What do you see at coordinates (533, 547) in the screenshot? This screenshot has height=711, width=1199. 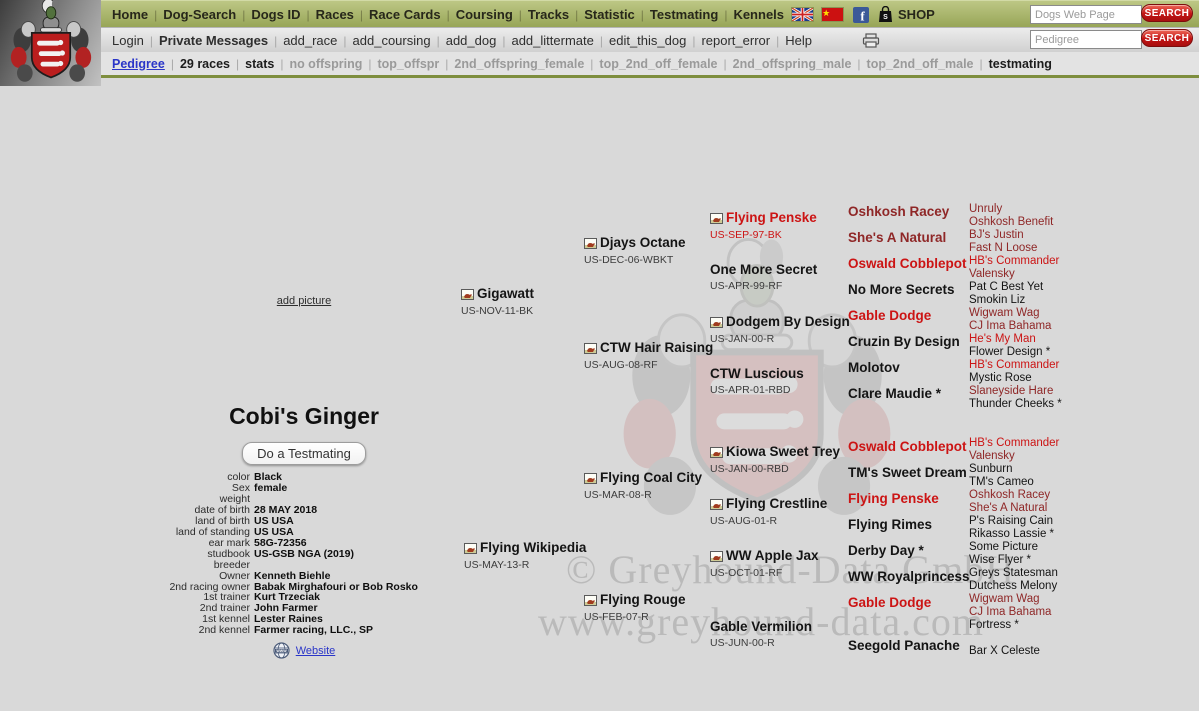 I see `dog-name-link: Flying Wikipedia` at bounding box center [533, 547].